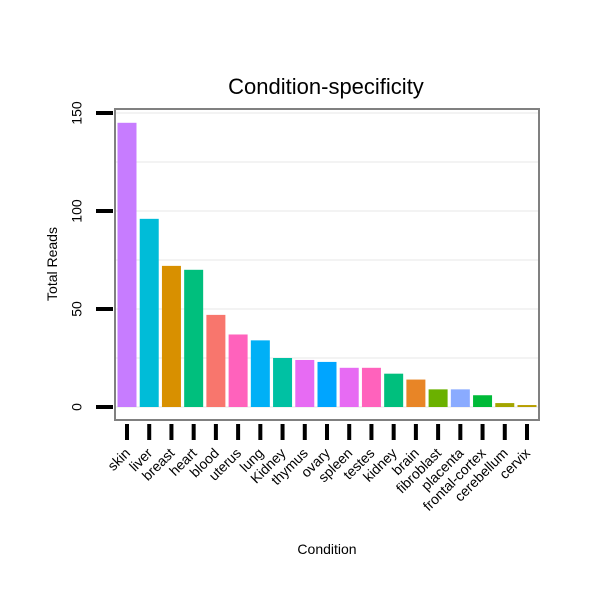 This screenshot has height=600, width=600. What do you see at coordinates (371, 387) in the screenshot?
I see `bar-testes` at bounding box center [371, 387].